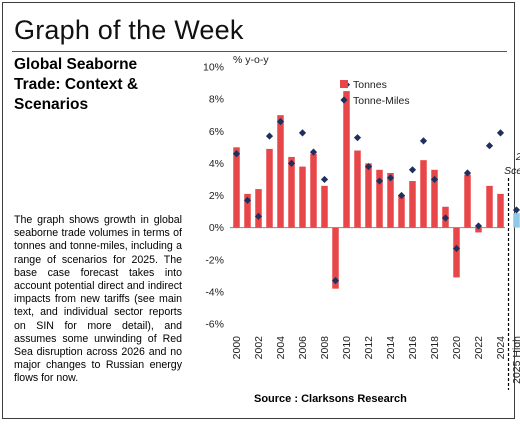 The height and width of the screenshot is (424, 520). I want to click on bar-tonnes-2007, so click(313, 190).